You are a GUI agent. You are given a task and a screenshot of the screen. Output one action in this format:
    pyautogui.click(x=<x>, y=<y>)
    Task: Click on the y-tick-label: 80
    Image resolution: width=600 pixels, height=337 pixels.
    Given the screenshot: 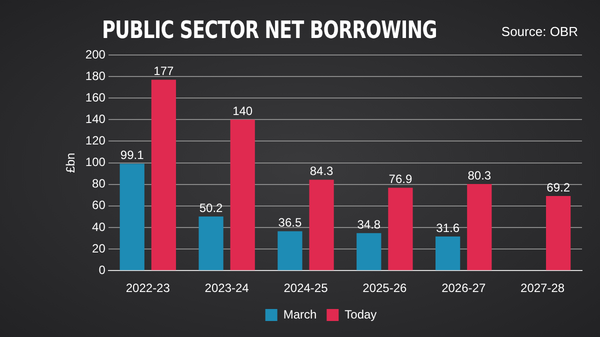 What is the action you would take?
    pyautogui.click(x=99, y=183)
    